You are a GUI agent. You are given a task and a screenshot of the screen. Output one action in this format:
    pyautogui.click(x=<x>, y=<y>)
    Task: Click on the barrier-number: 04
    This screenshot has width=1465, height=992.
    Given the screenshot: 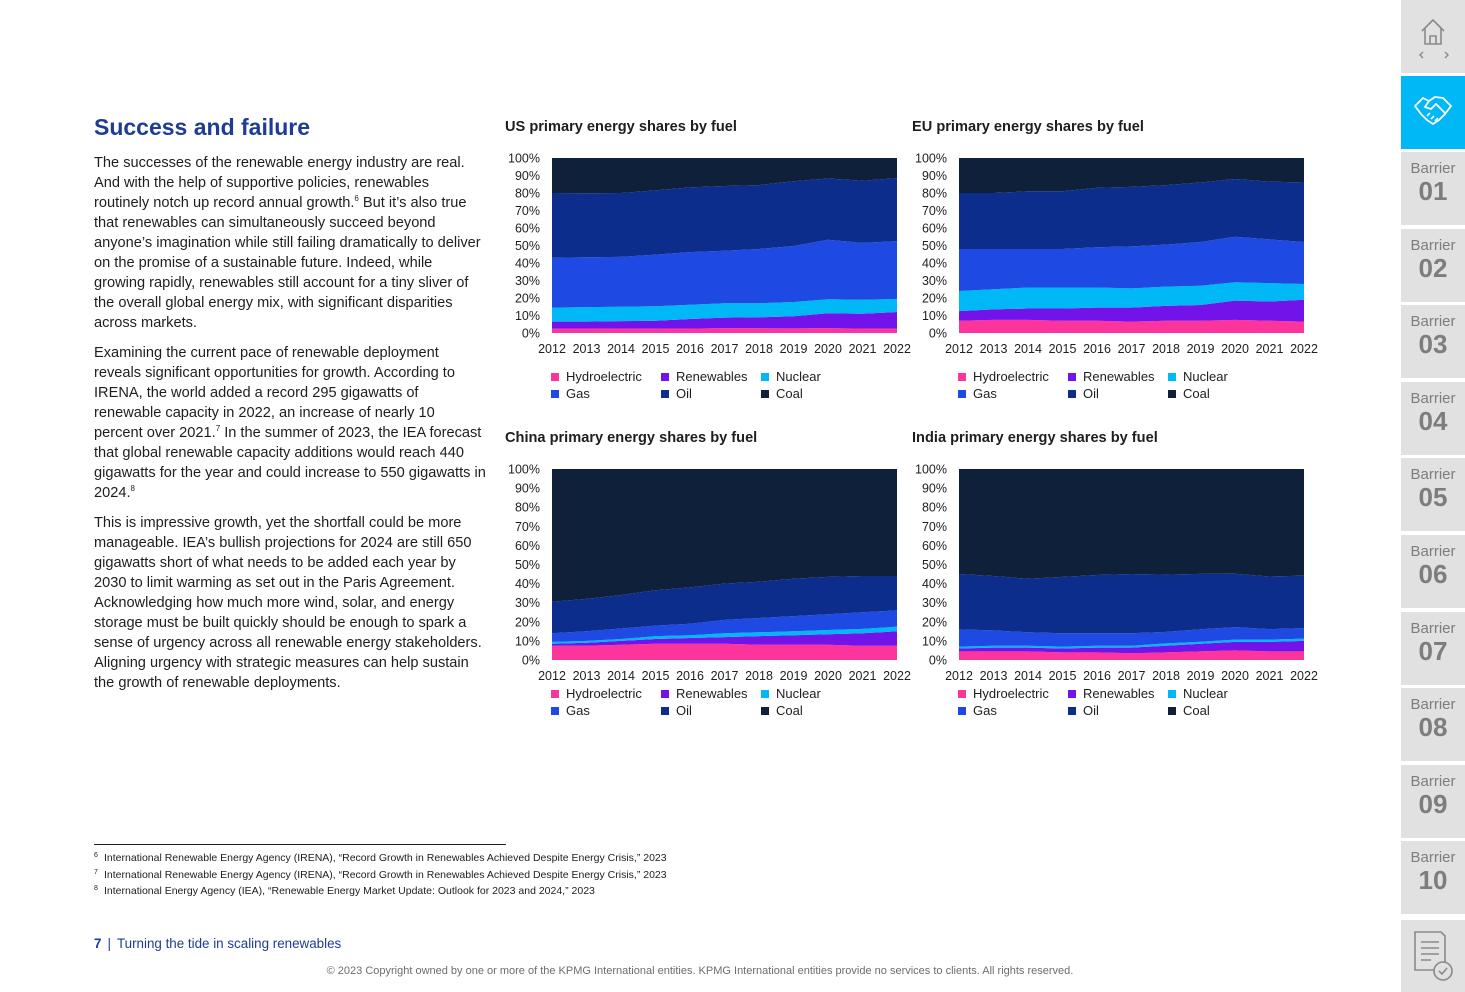 What is the action you would take?
    pyautogui.click(x=1433, y=420)
    